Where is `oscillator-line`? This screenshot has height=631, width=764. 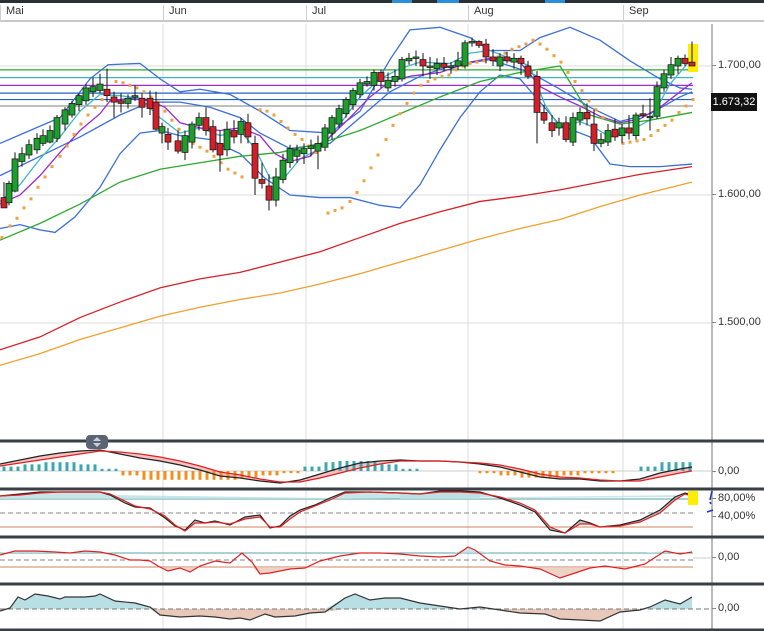 oscillator-line is located at coordinates (346, 562).